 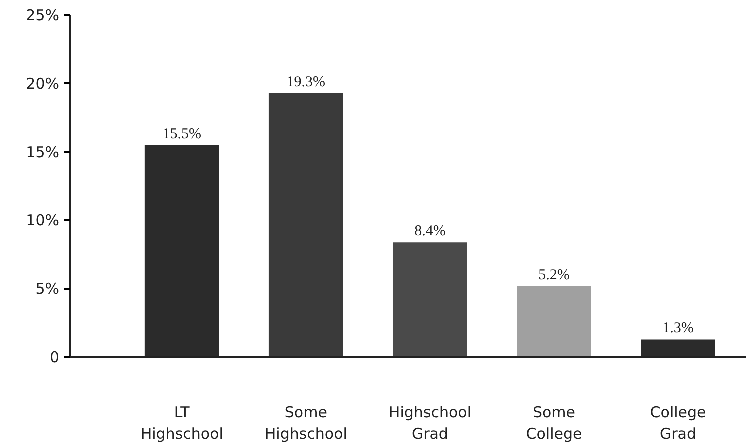 I want to click on y-tick-label: 25%, so click(x=43, y=15).